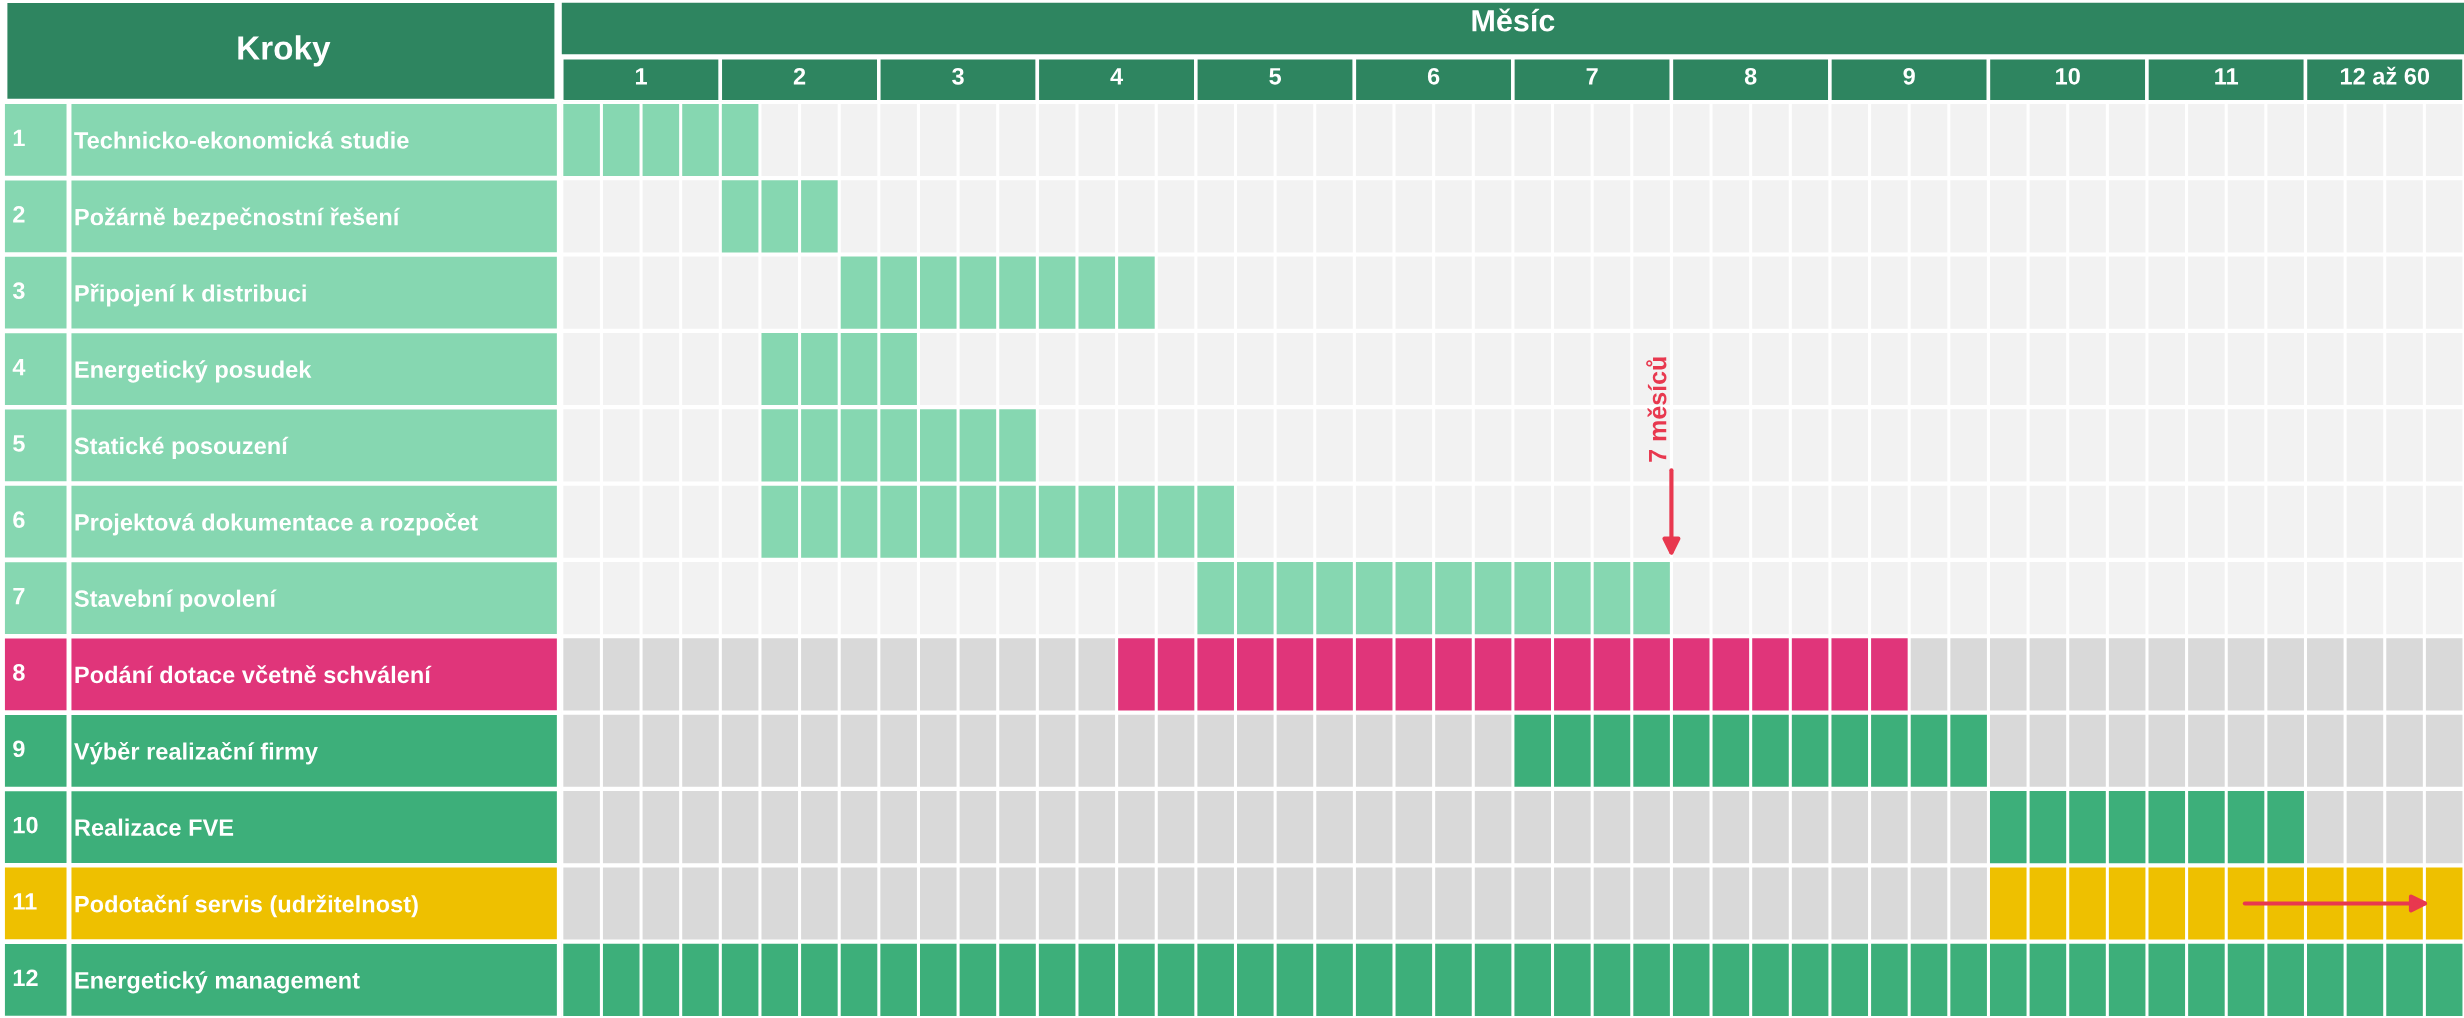  I want to click on x-tick-label: 10, so click(2068, 76).